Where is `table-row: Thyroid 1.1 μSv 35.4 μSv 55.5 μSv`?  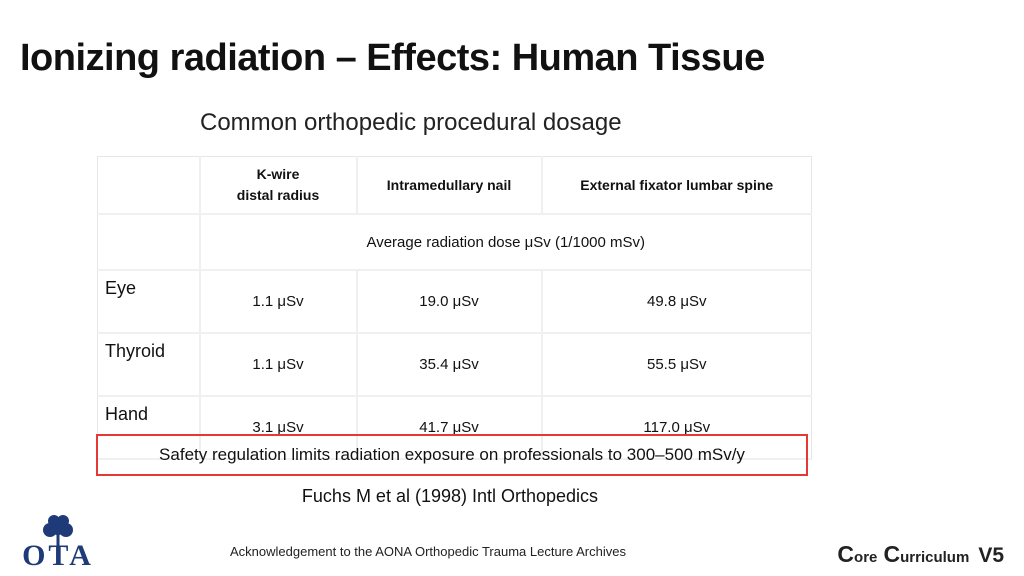
table-row: Thyroid 1.1 μSv 35.4 μSv 55.5 μSv is located at coordinates (454, 365).